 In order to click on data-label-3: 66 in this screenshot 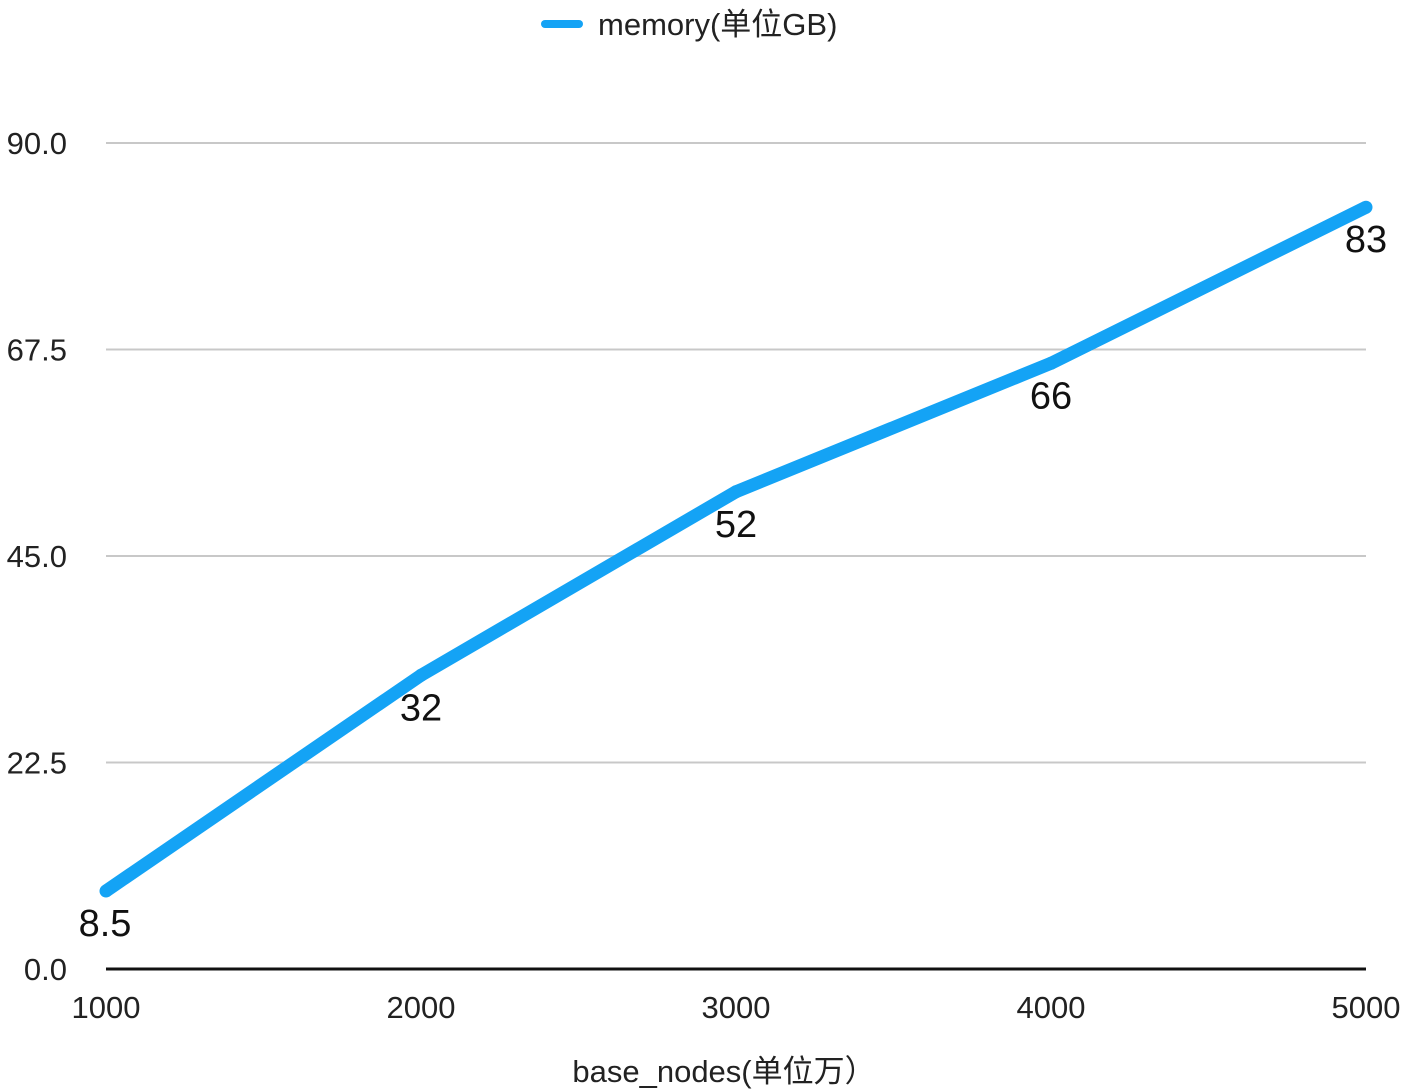, I will do `click(1051, 396)`.